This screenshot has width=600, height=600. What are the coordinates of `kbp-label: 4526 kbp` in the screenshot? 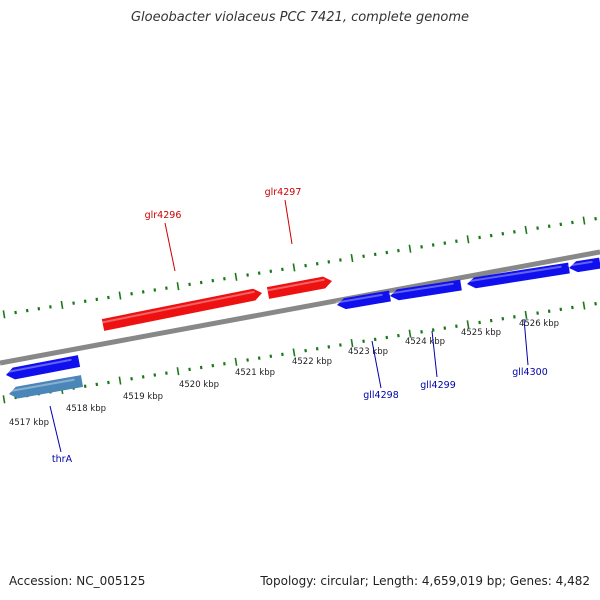 It's located at (539, 324).